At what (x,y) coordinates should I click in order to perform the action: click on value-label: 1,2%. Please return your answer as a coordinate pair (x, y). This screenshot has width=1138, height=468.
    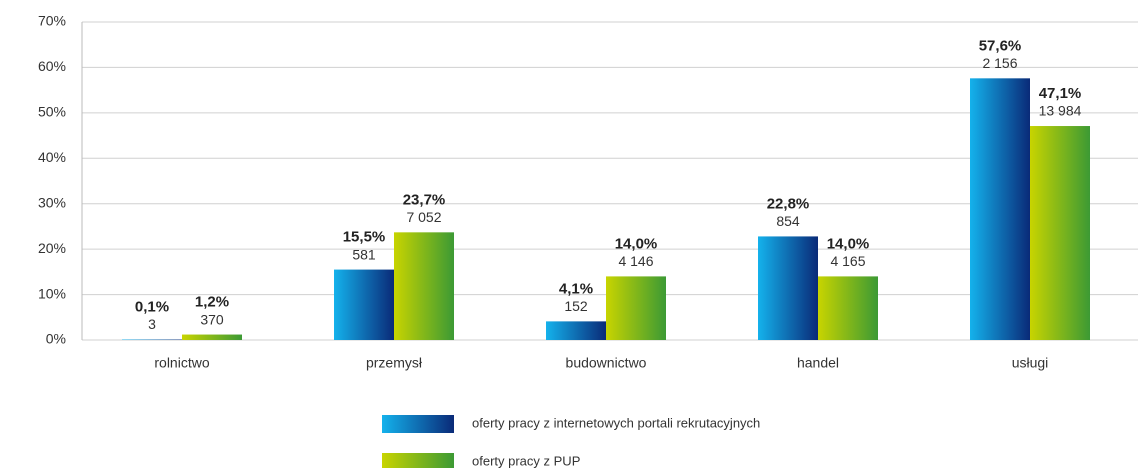
    Looking at the image, I should click on (212, 302).